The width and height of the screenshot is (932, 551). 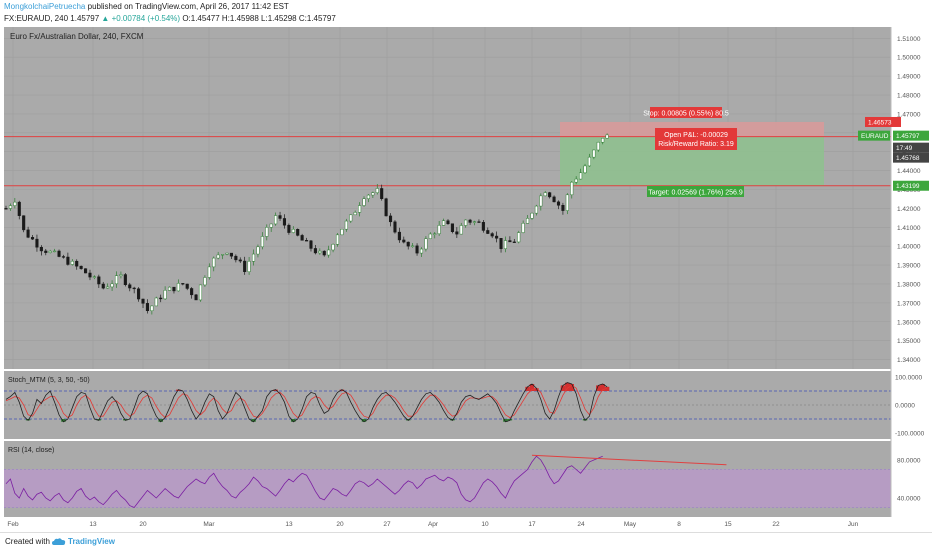 What do you see at coordinates (340, 524) in the screenshot?
I see `time-label: 20` at bounding box center [340, 524].